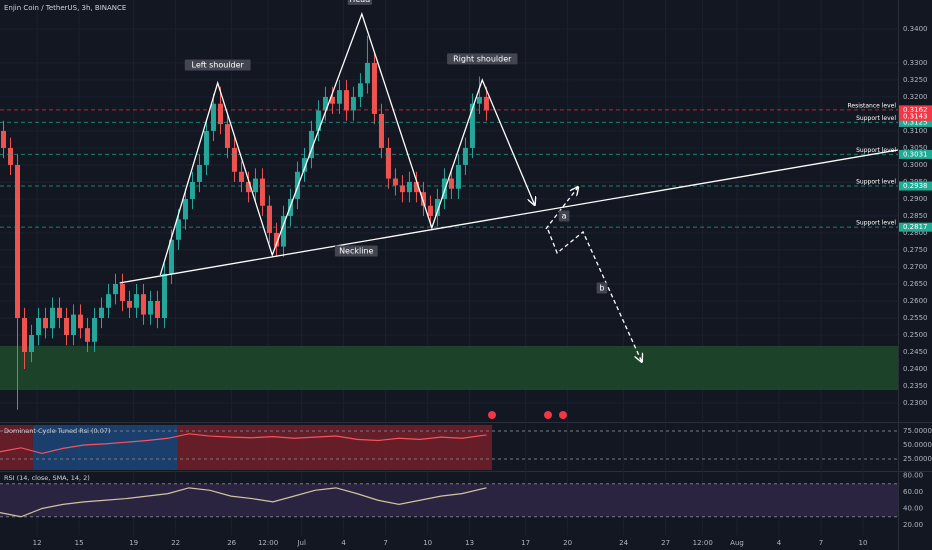  Describe the element at coordinates (915, 165) in the screenshot. I see `y-tick-label: 0.3000` at that location.